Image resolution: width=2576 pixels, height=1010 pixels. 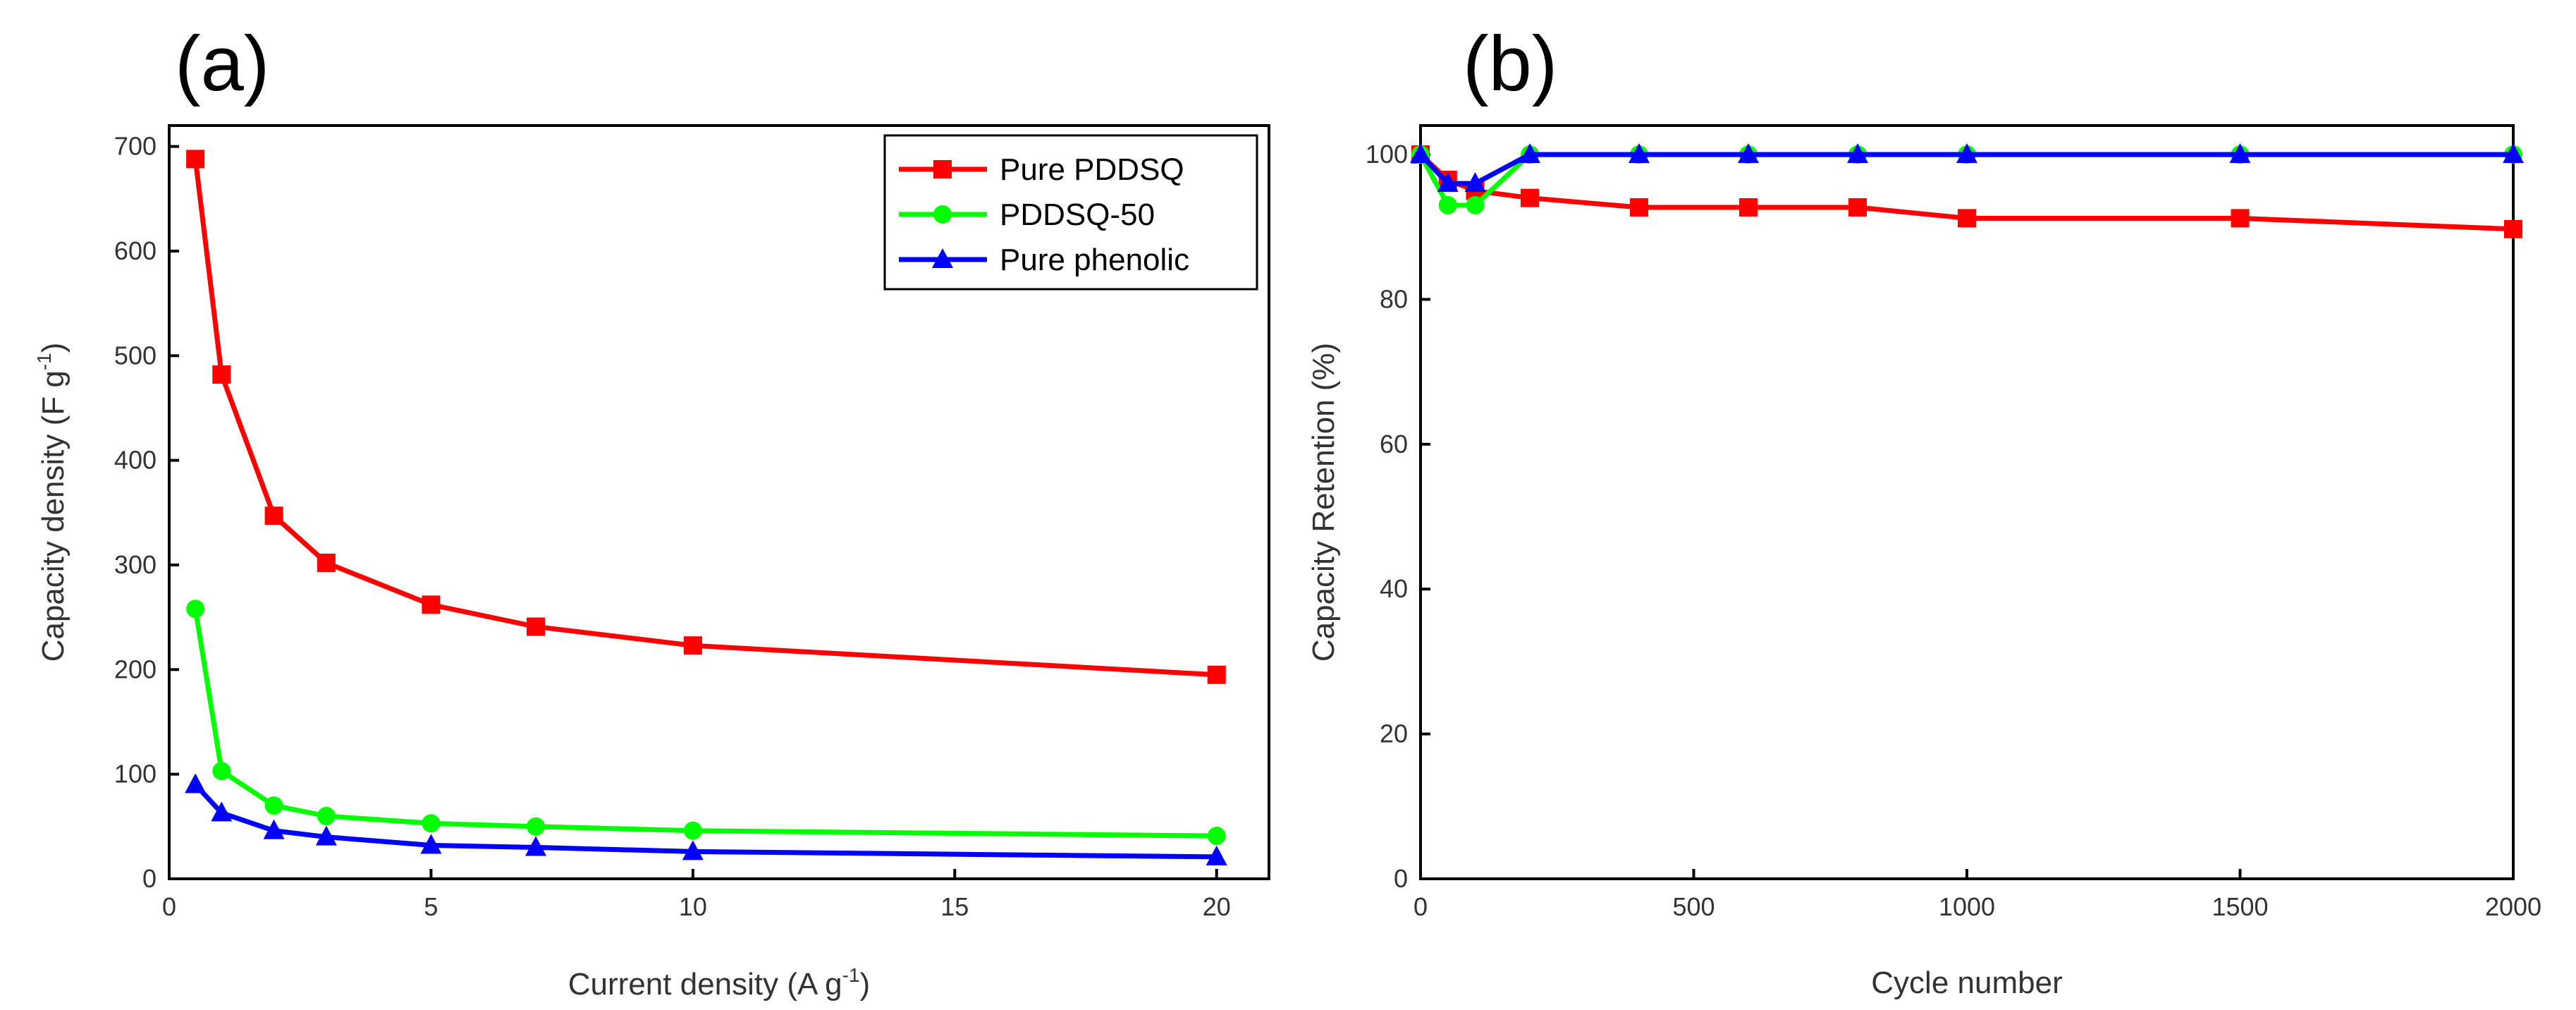 I want to click on panel-b-series-pure-phenolic, so click(x=1967, y=168).